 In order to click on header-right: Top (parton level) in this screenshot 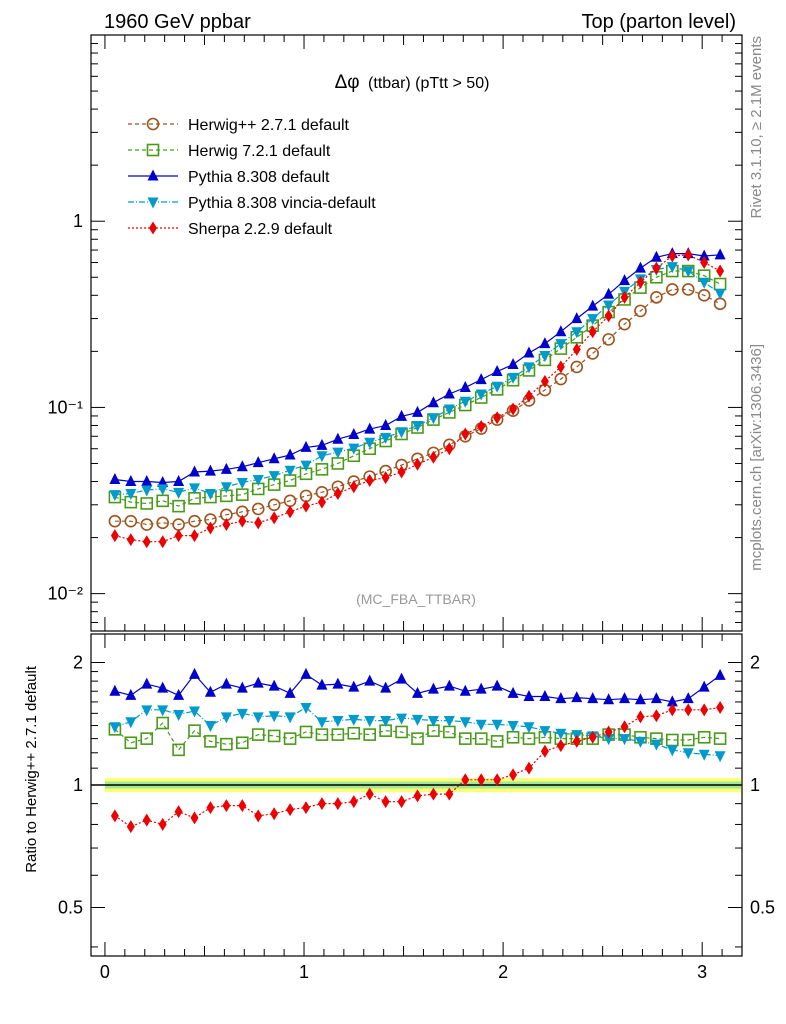, I will do `click(658, 22)`.